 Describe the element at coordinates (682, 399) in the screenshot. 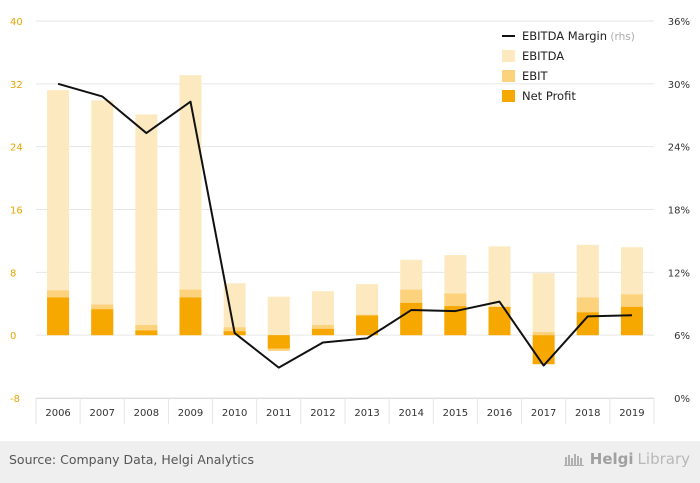

I see `y2-tick-label: 0%` at that location.